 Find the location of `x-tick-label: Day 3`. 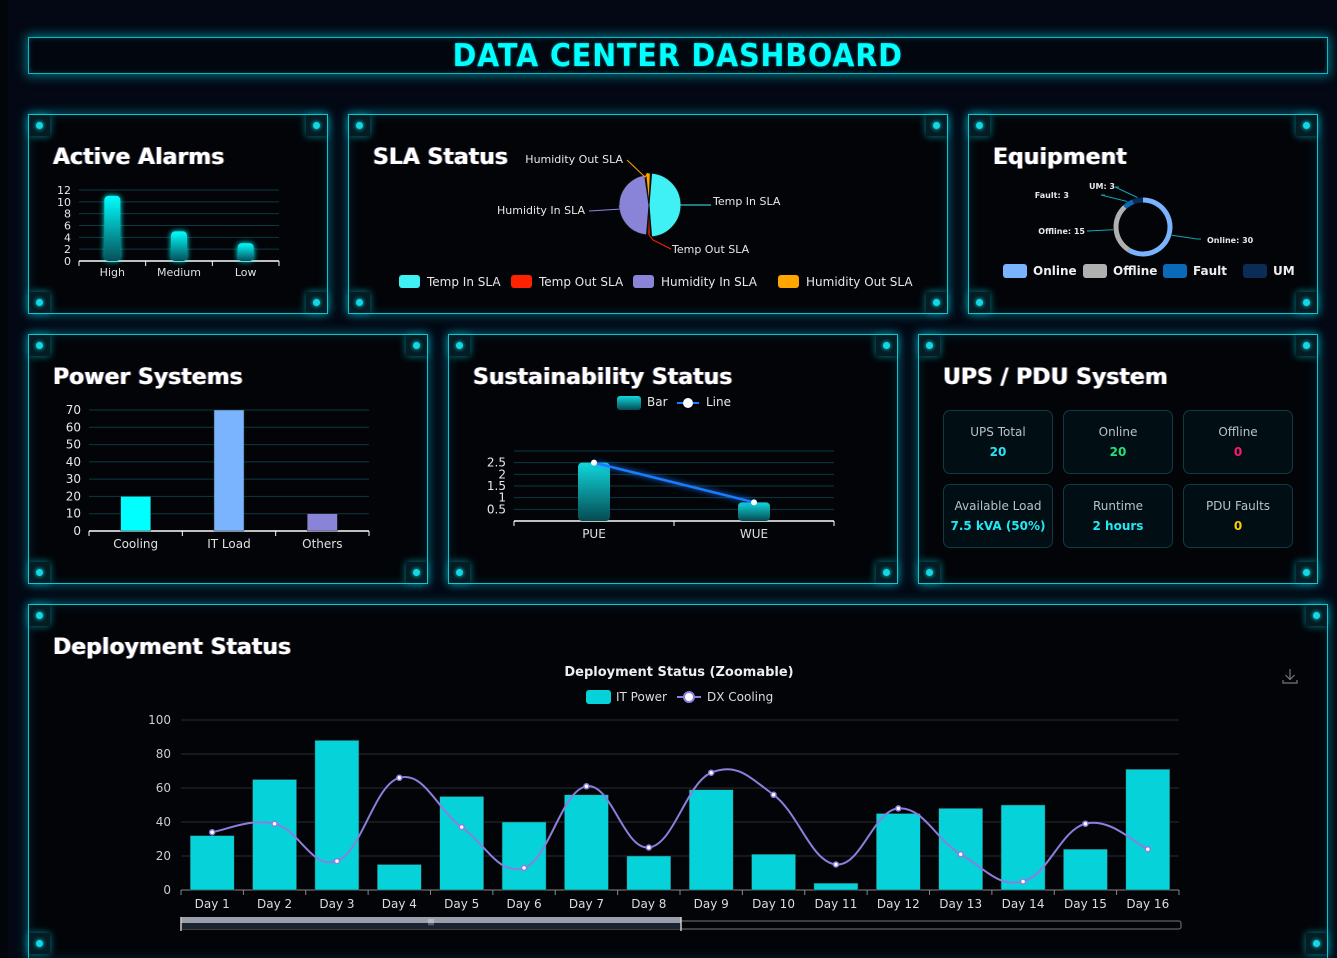

x-tick-label: Day 3 is located at coordinates (336, 904).